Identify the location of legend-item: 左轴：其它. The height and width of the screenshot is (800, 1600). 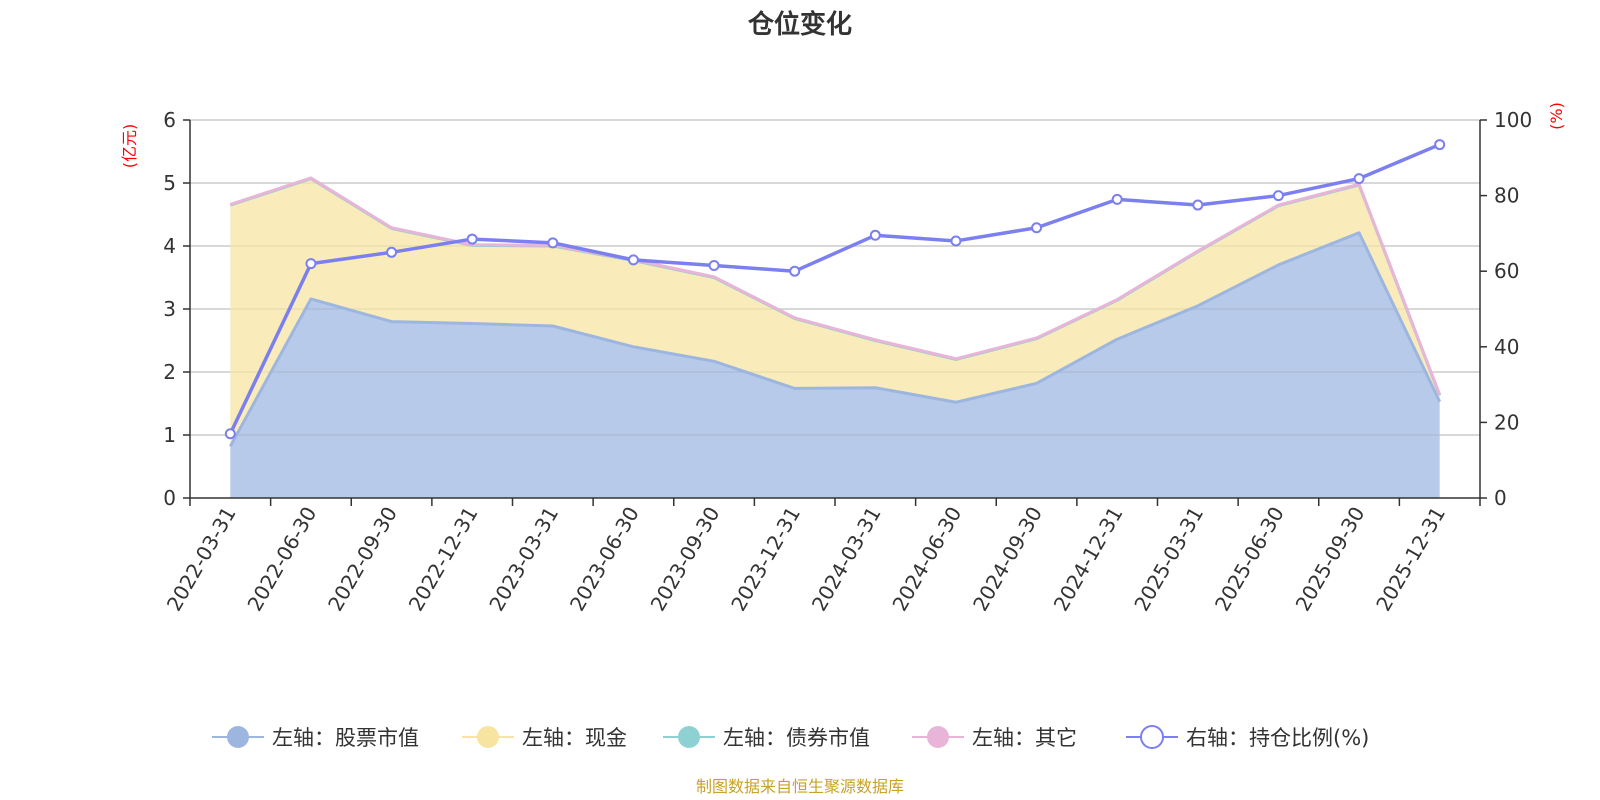
(994, 738).